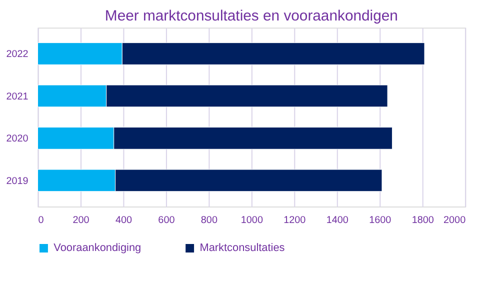 The height and width of the screenshot is (288, 480). Describe the element at coordinates (295, 220) in the screenshot. I see `x-tick-label: 1200` at that location.